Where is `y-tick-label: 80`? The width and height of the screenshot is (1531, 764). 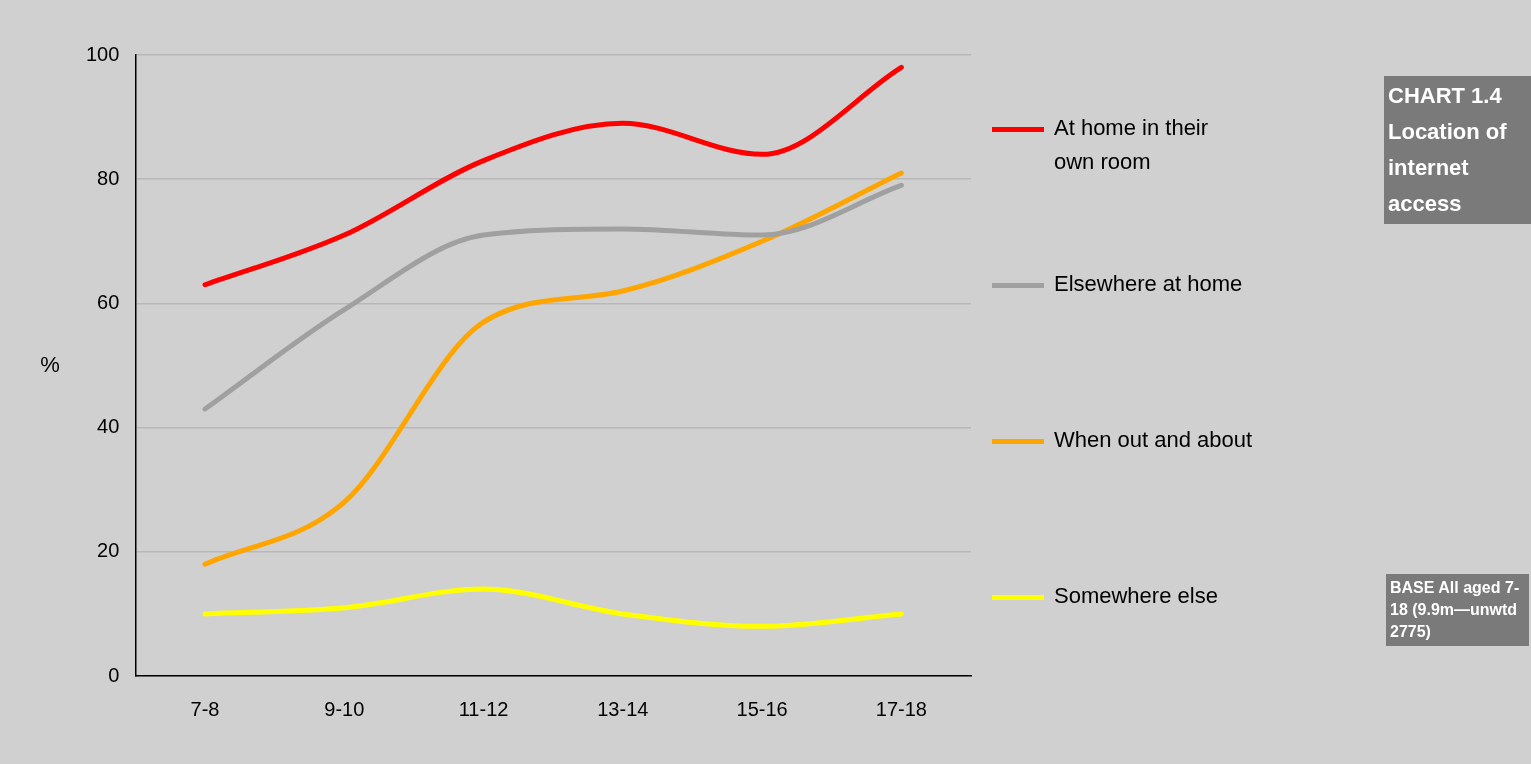 y-tick-label: 80 is located at coordinates (108, 177).